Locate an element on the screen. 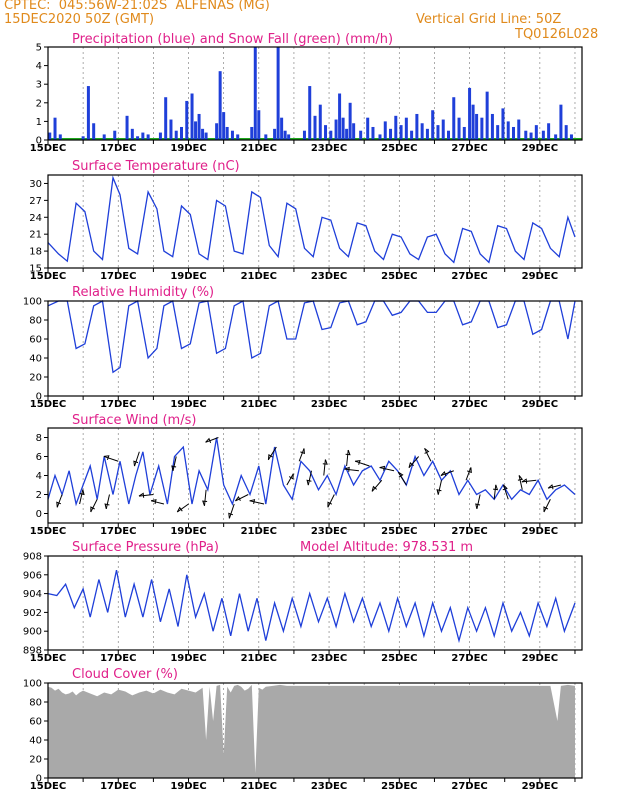 This screenshot has height=800, width=618. wind-xtick-label: 27DEC is located at coordinates (469, 531).